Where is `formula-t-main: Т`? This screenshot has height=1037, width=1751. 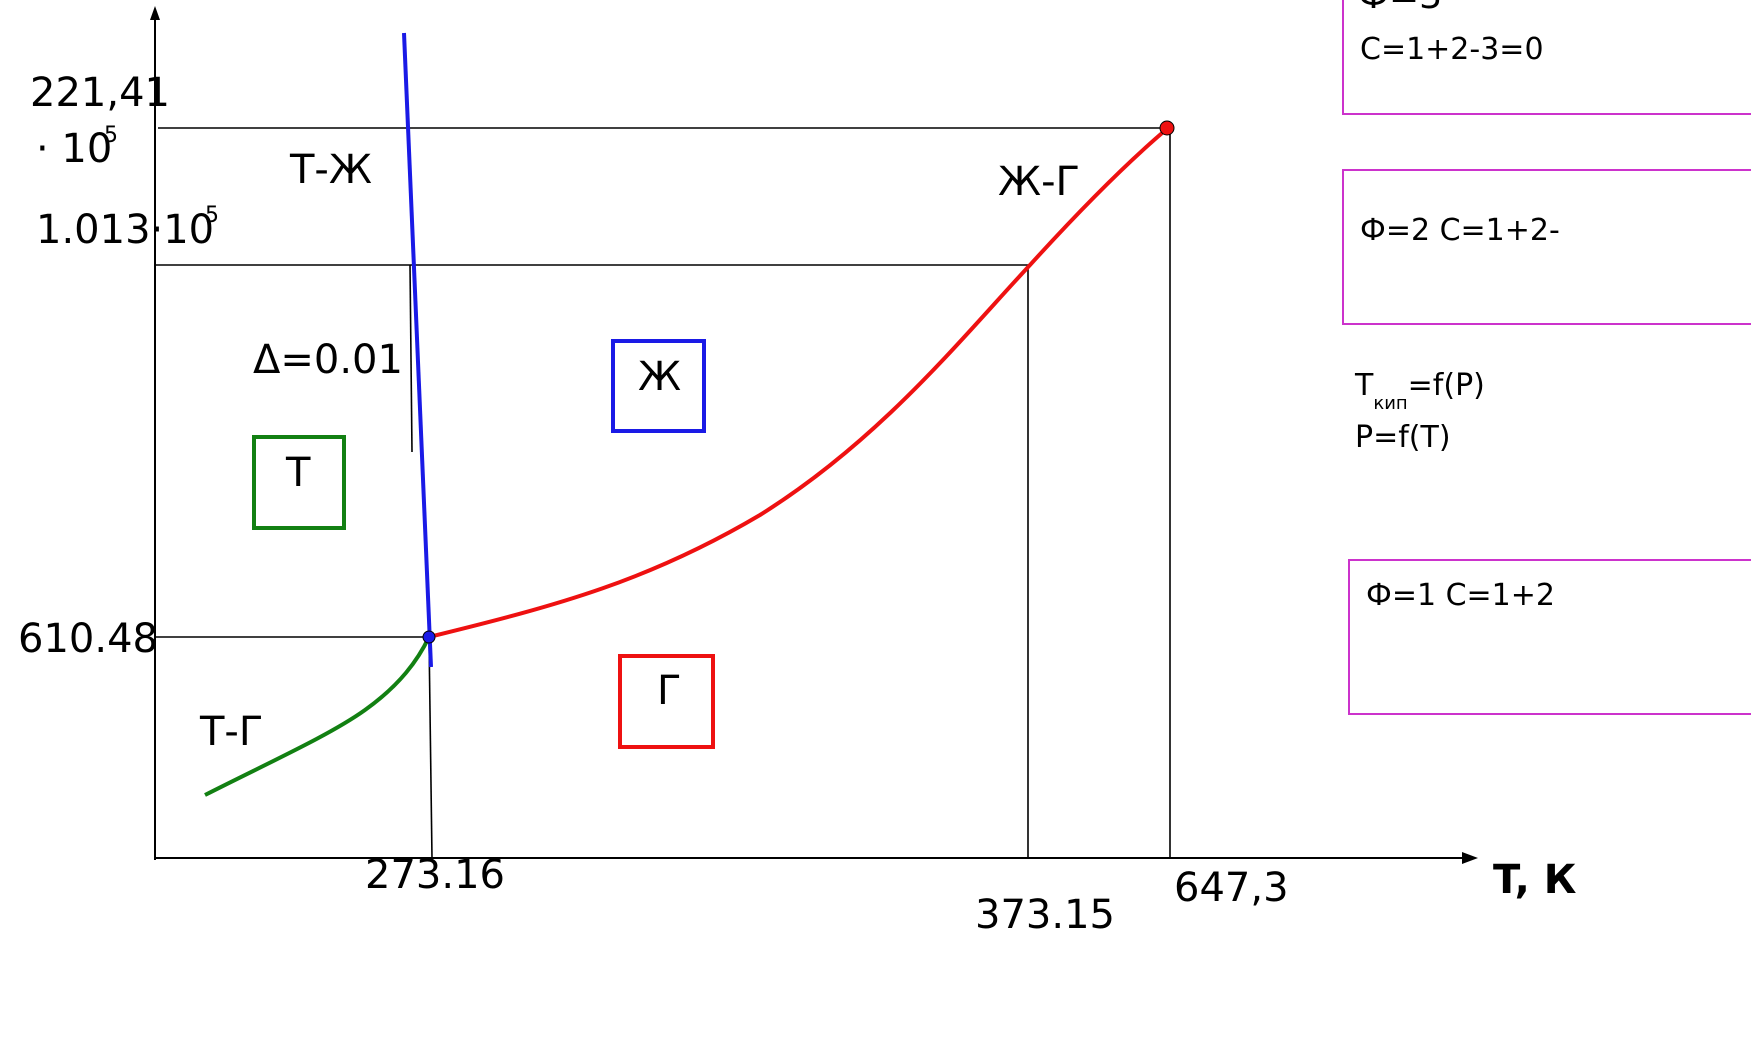
formula-t-main: Т is located at coordinates (1364, 385).